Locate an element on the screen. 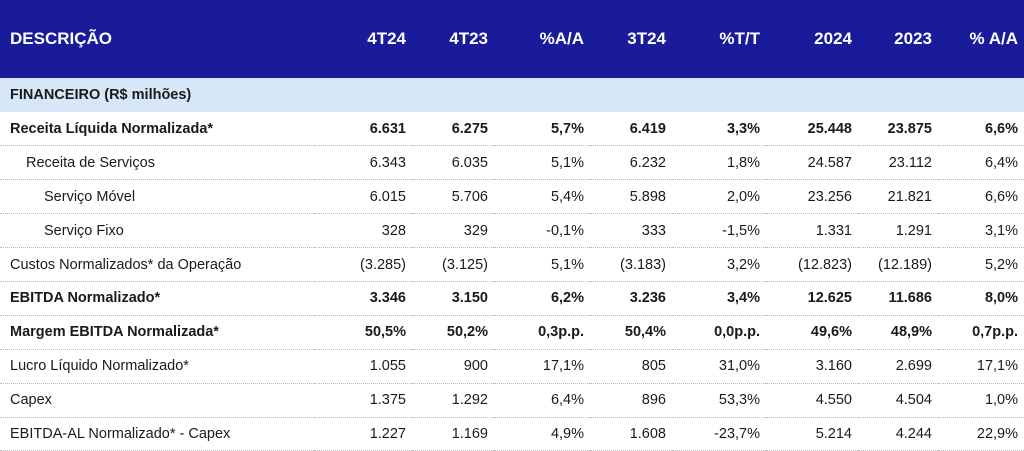 The width and height of the screenshot is (1024, 451). cell: (3.285) is located at coordinates (363, 264).